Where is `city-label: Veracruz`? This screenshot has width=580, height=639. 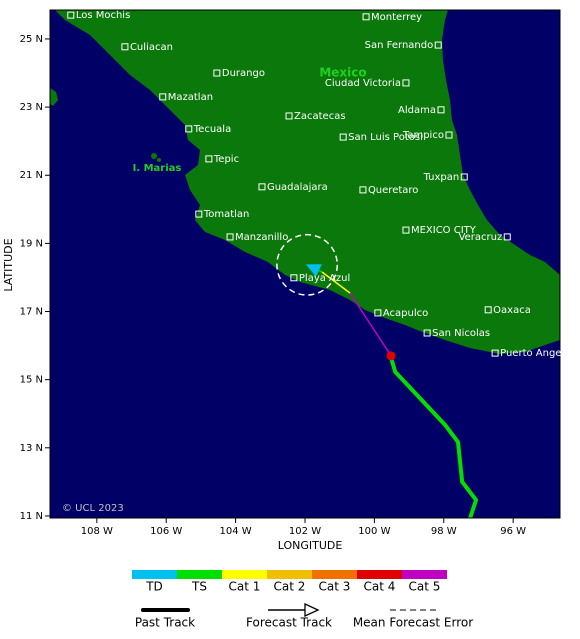
city-label: Veracruz is located at coordinates (481, 237).